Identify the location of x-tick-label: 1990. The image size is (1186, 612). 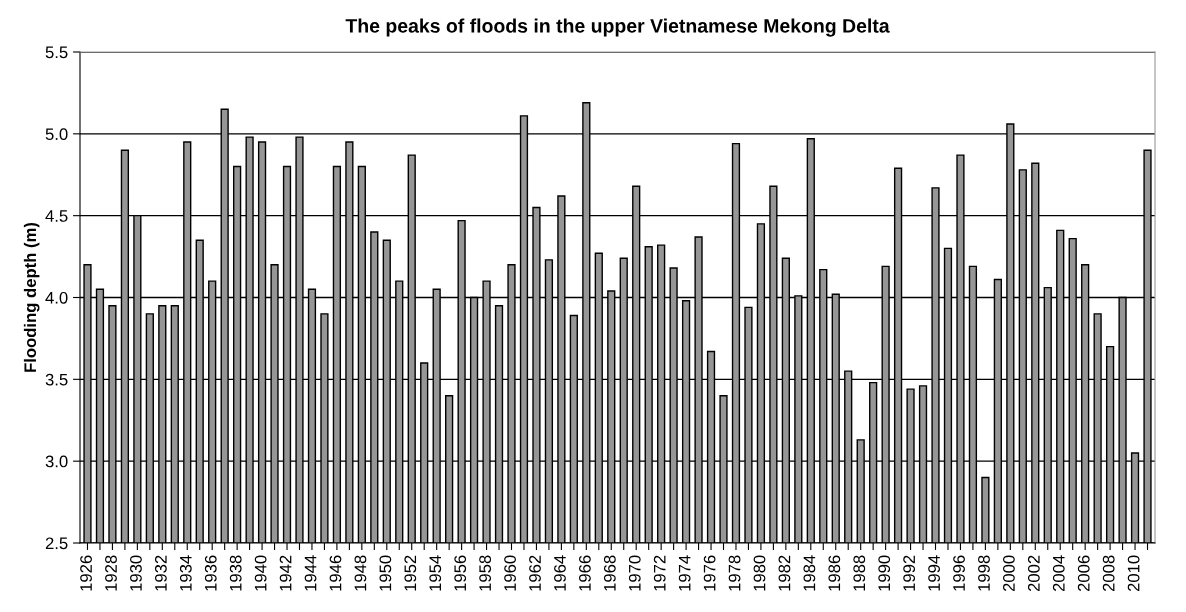
(884, 573).